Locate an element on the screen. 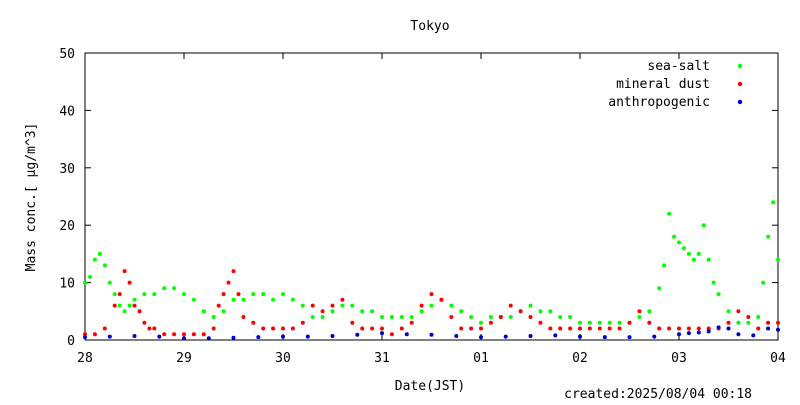 The width and height of the screenshot is (800, 405). y-tick-label: 30 is located at coordinates (67, 169).